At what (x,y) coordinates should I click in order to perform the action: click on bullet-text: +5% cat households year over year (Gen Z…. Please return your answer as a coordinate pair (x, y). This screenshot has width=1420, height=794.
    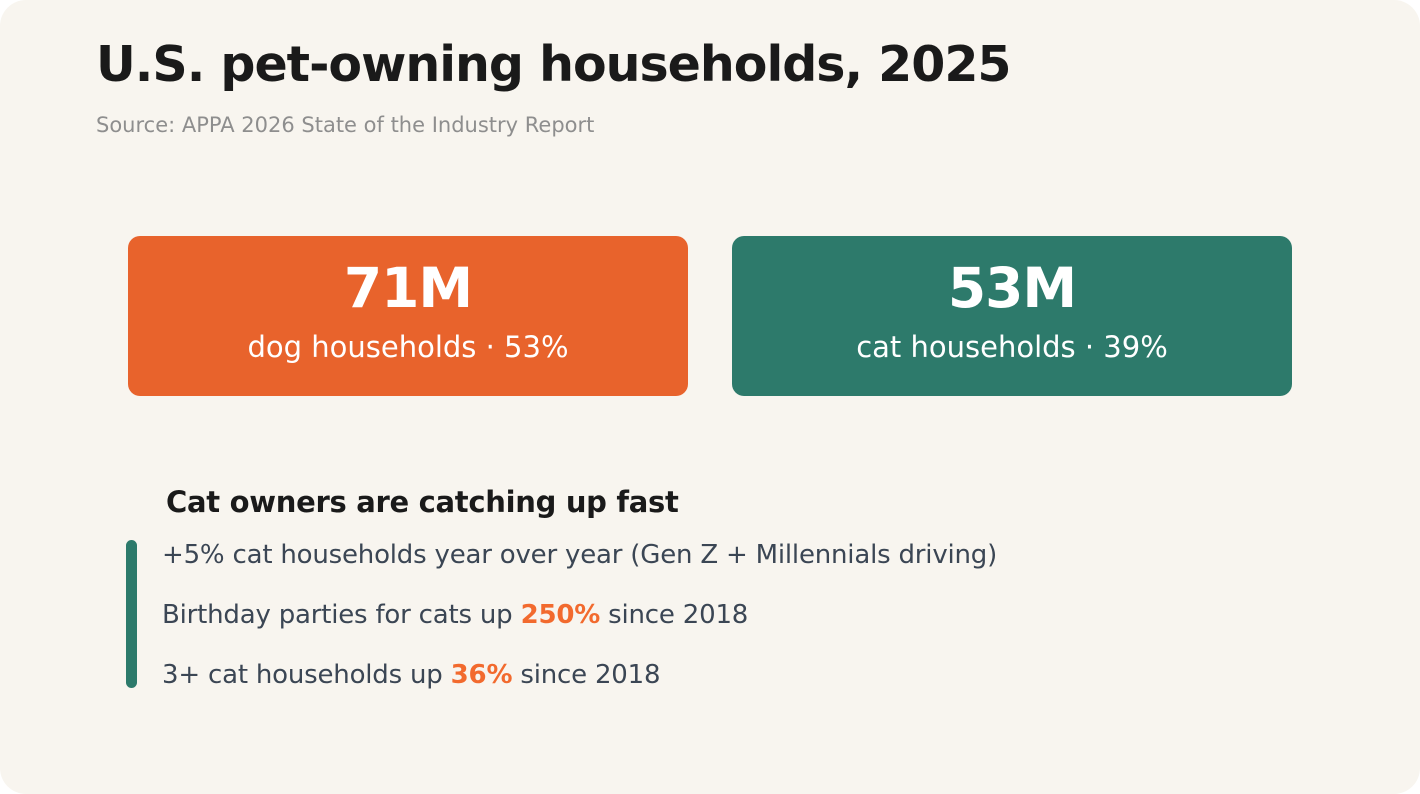
    Looking at the image, I should click on (580, 555).